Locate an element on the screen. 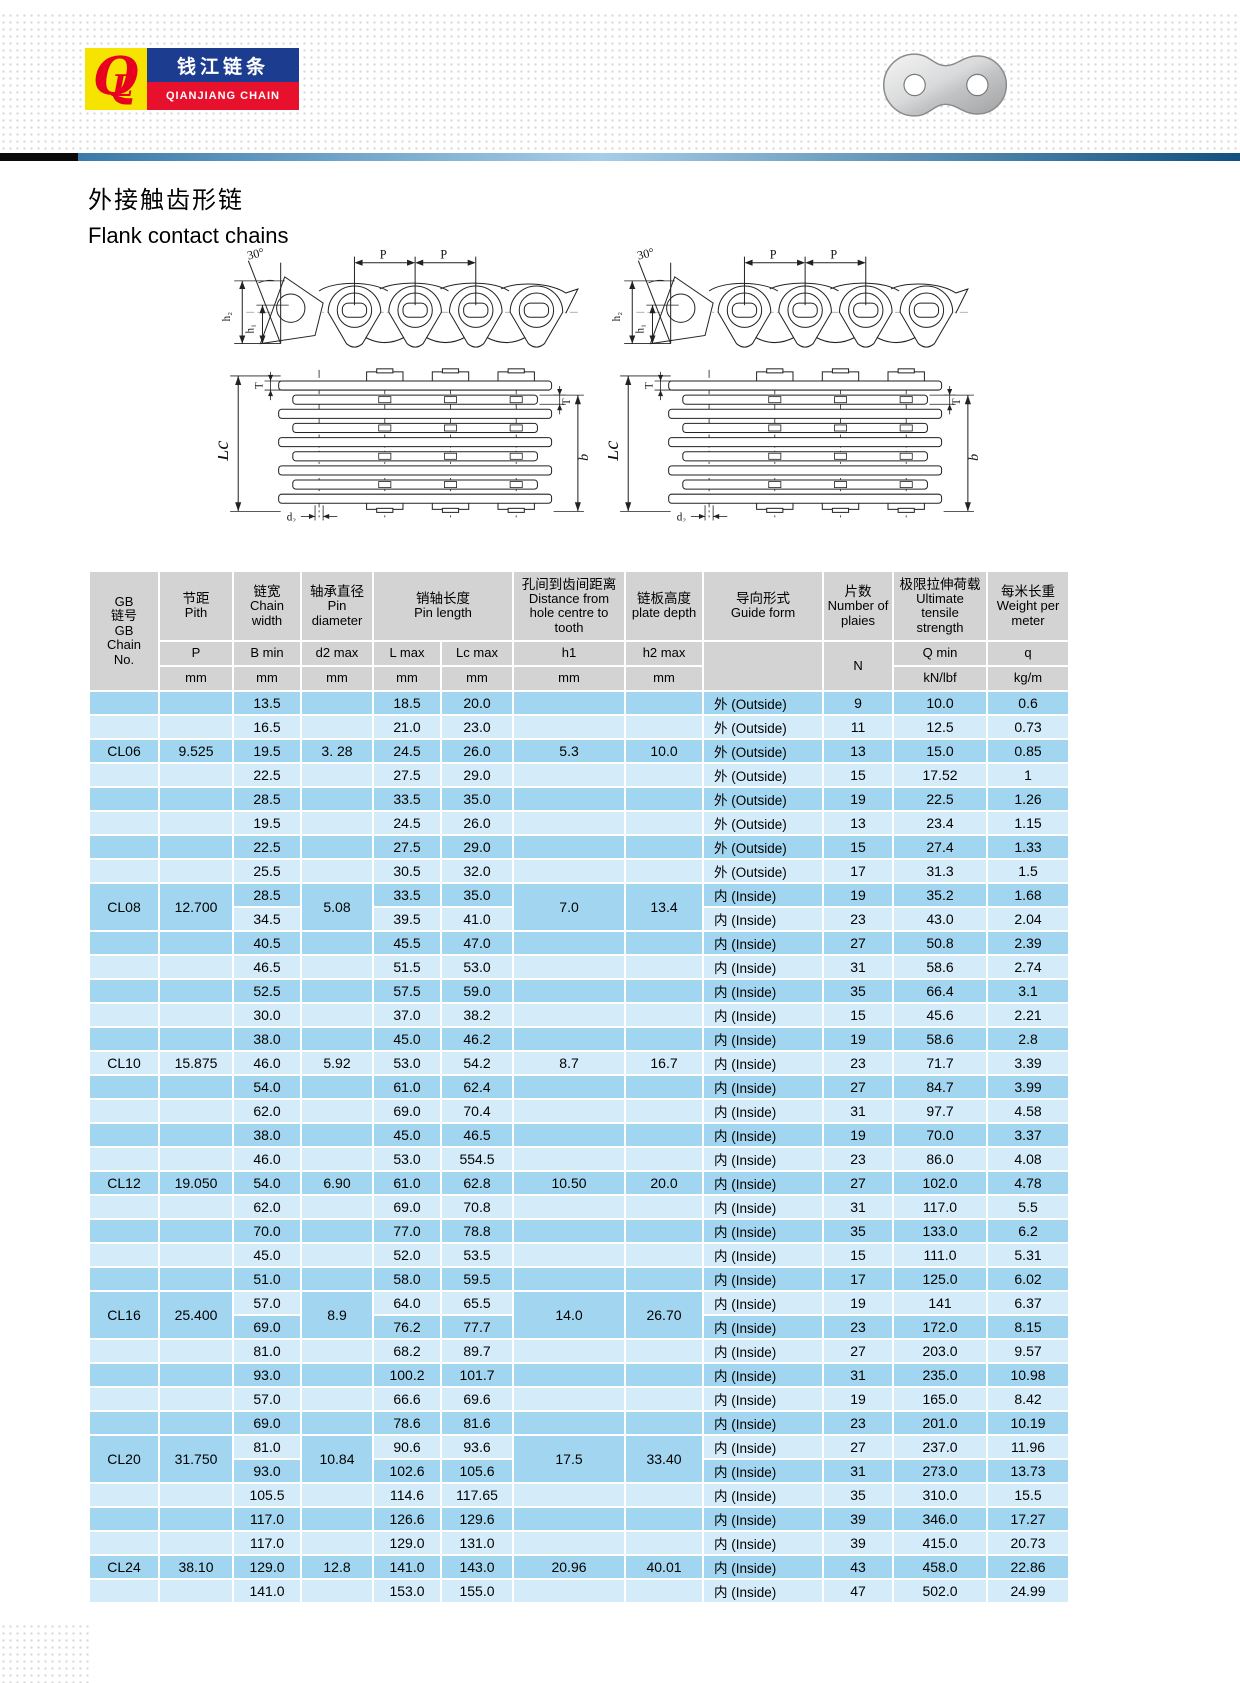 The image size is (1240, 1683). header-band is located at coordinates (620, 81).